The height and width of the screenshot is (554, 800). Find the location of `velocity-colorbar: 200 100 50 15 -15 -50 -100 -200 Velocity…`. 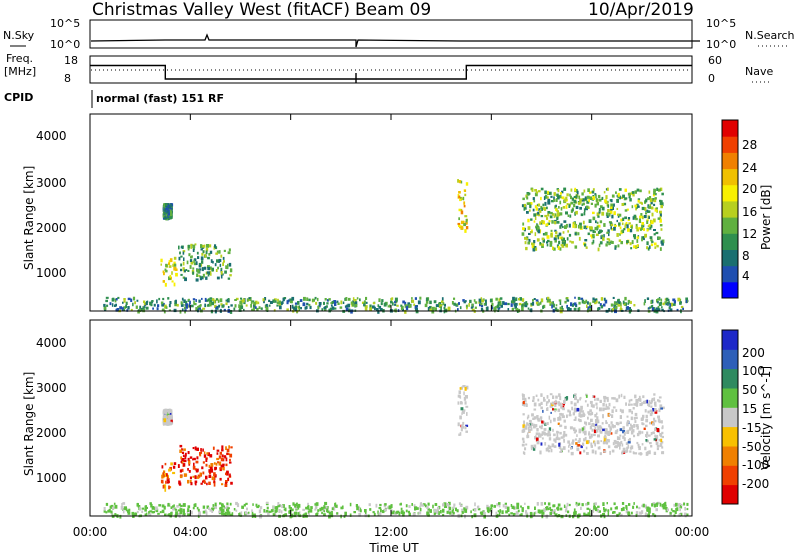

velocity-colorbar: 200 100 50 15 -15 -50 -100 -200 Velocity… is located at coordinates (747, 417).